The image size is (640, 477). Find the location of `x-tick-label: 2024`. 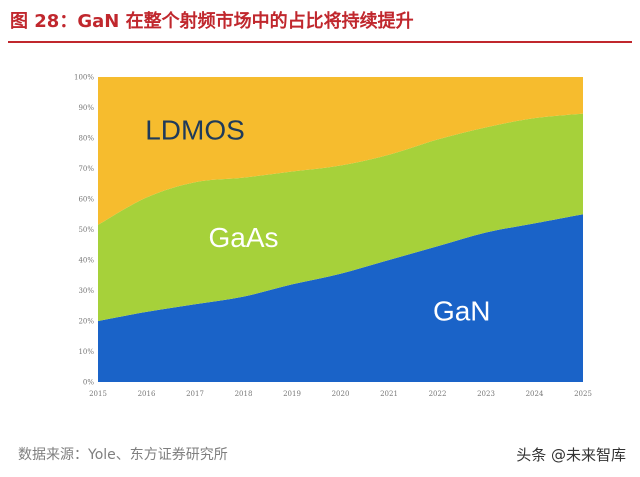

x-tick-label: 2024 is located at coordinates (535, 394).